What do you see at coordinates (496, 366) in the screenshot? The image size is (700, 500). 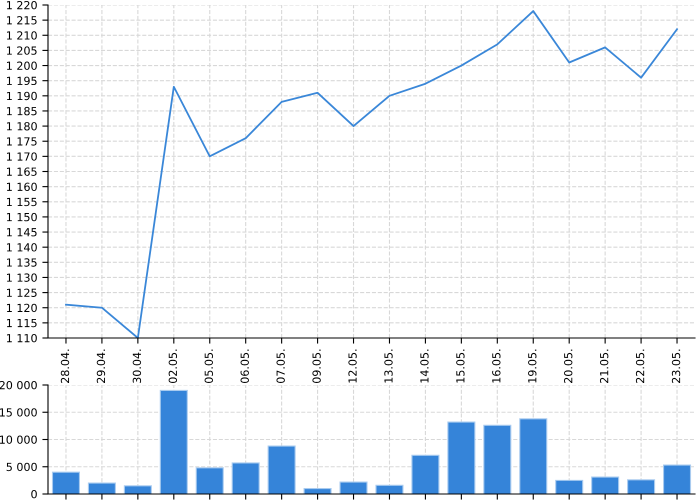 I see `x-tick-label: 16.05.` at bounding box center [496, 366].